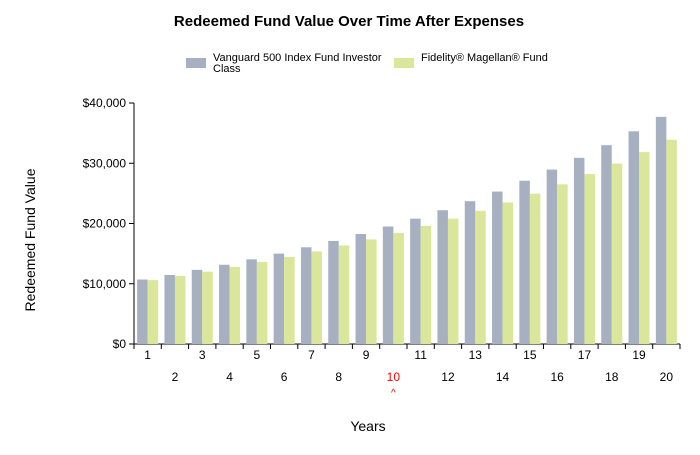 This screenshot has width=700, height=455. I want to click on y-axis: $0 $10,000 $20,000 $30,000 $40,000, so click(109, 223).